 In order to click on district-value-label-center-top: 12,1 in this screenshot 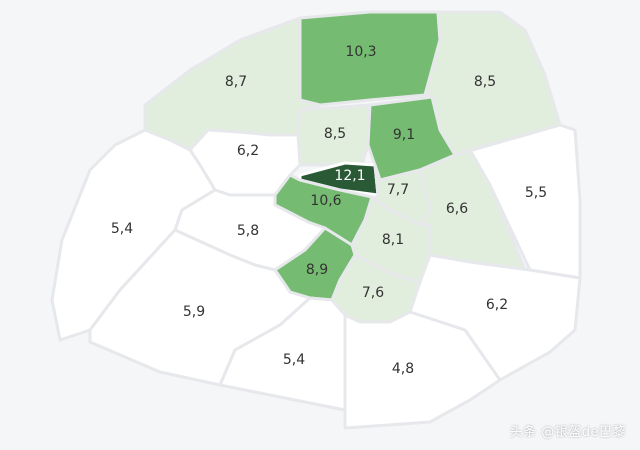, I will do `click(349, 176)`.